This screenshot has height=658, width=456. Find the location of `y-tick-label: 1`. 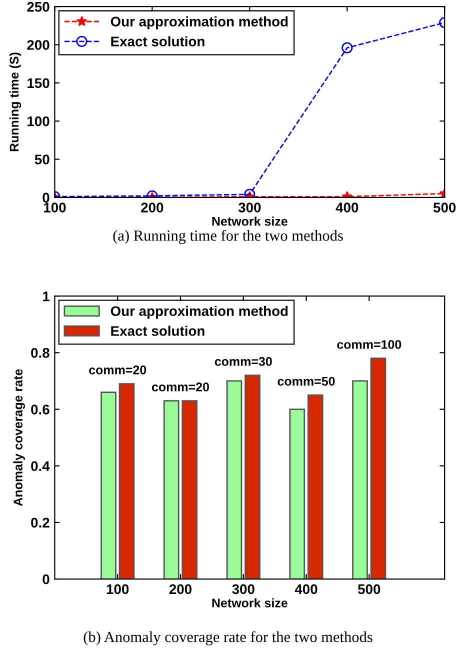

y-tick-label: 1 is located at coordinates (46, 297).